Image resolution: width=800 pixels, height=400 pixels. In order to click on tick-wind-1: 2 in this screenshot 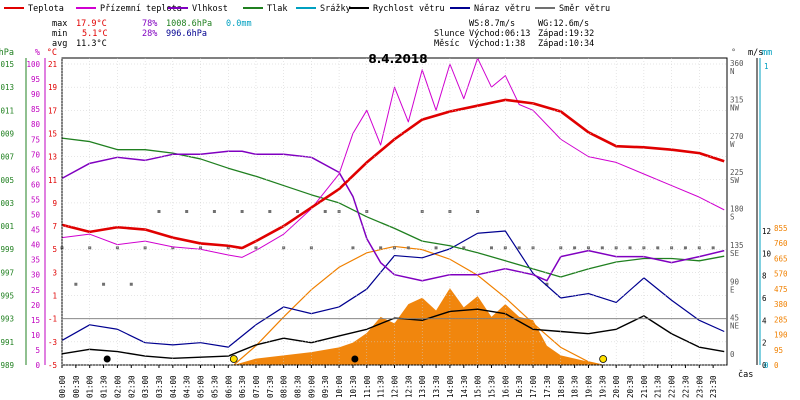, I will do `click(764, 343)`.